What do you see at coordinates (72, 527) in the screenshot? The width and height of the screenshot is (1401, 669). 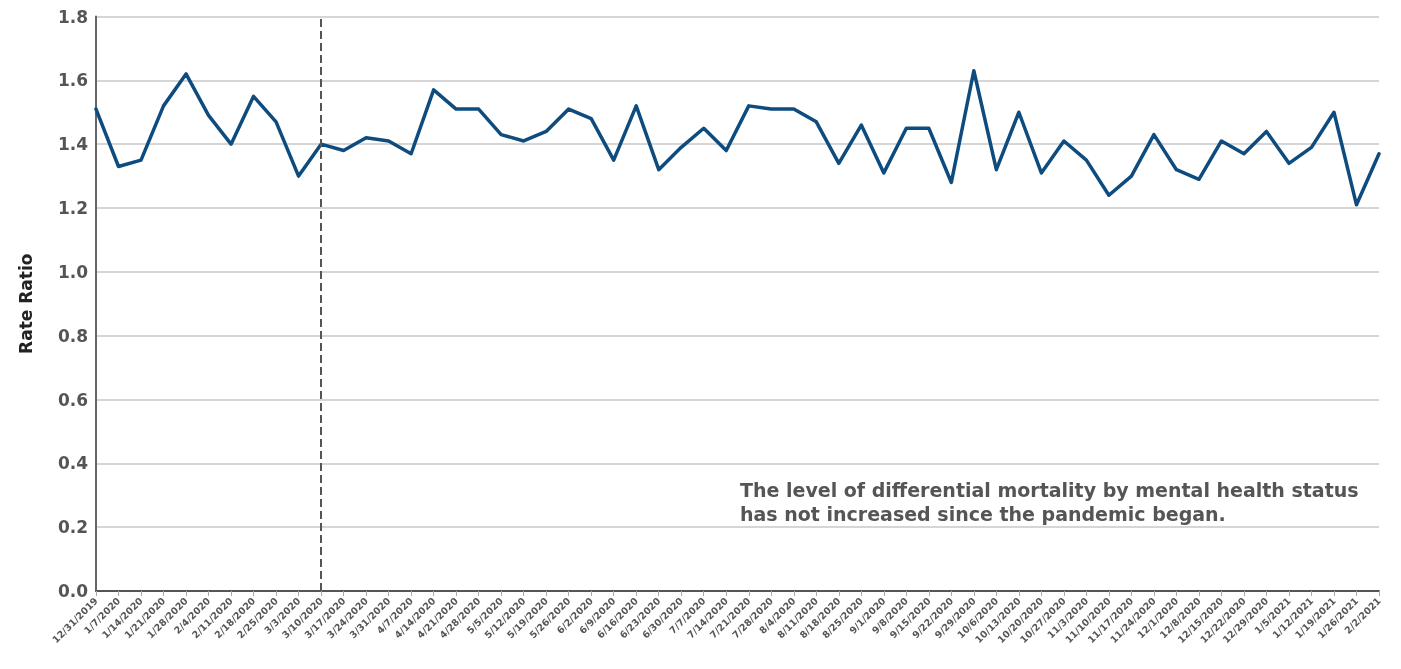 I see `y-tick-label: 0.2` at bounding box center [72, 527].